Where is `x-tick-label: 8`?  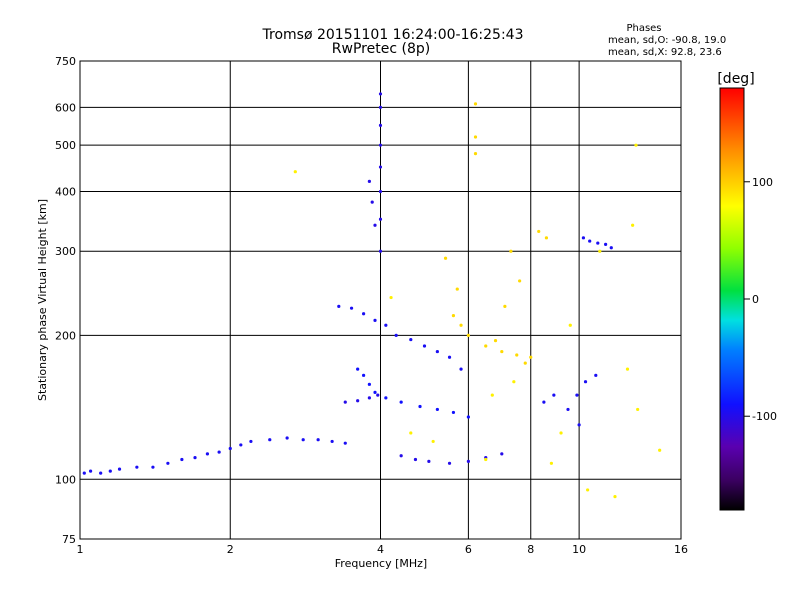 x-tick-label: 8 is located at coordinates (530, 549).